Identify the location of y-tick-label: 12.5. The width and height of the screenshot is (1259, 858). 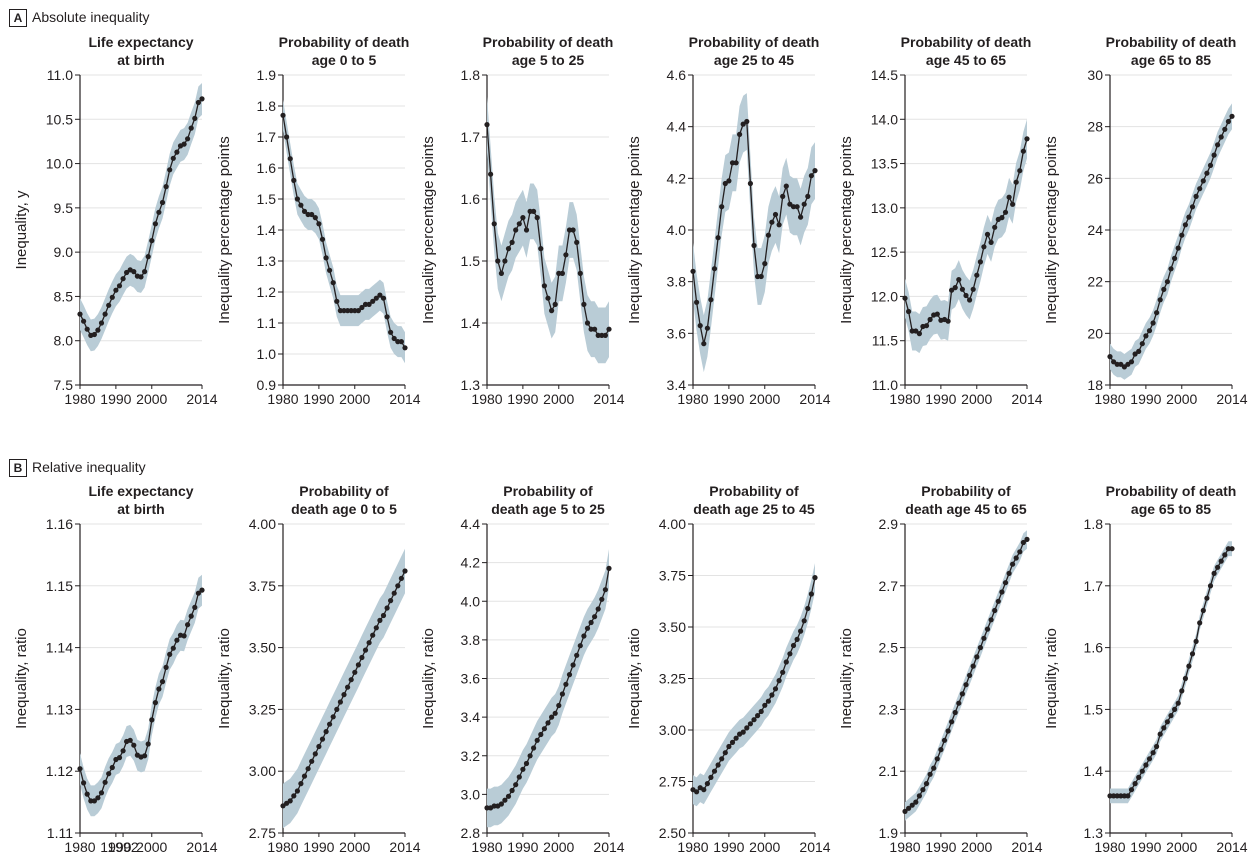
(884, 252).